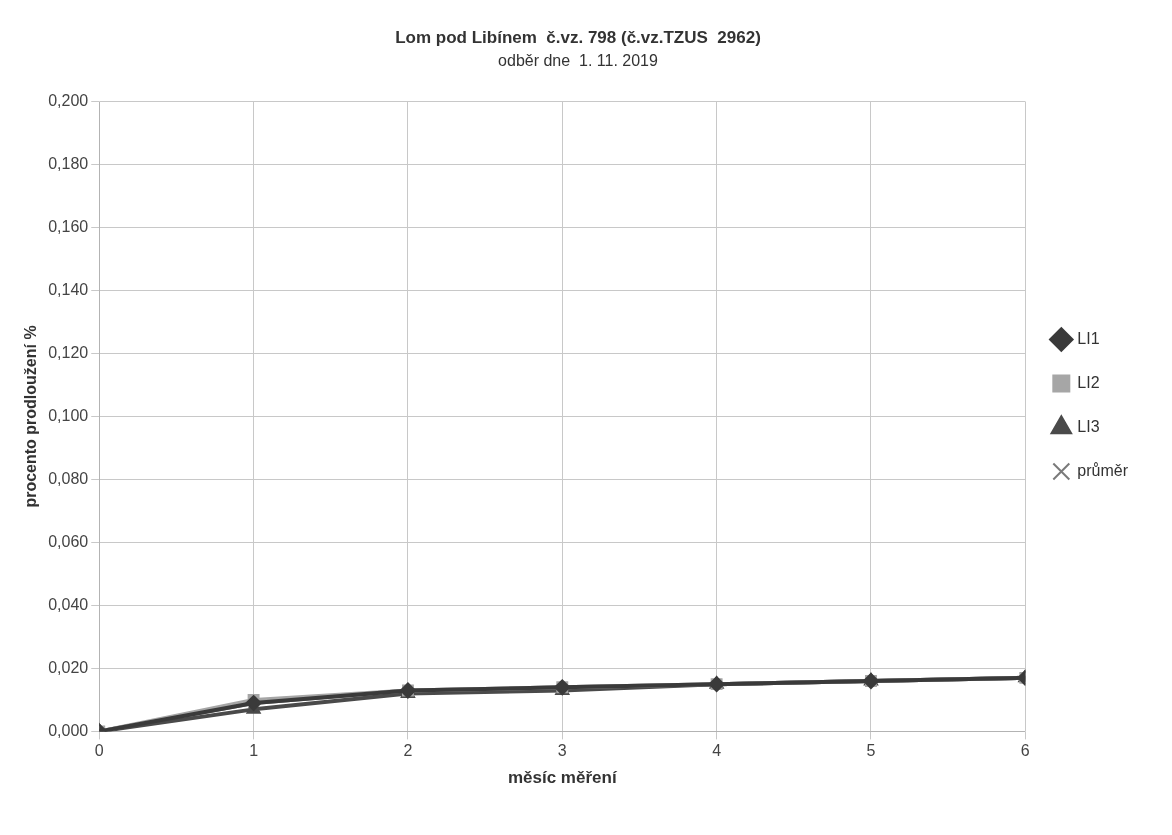  I want to click on y-tick-label: 0,060, so click(68, 541).